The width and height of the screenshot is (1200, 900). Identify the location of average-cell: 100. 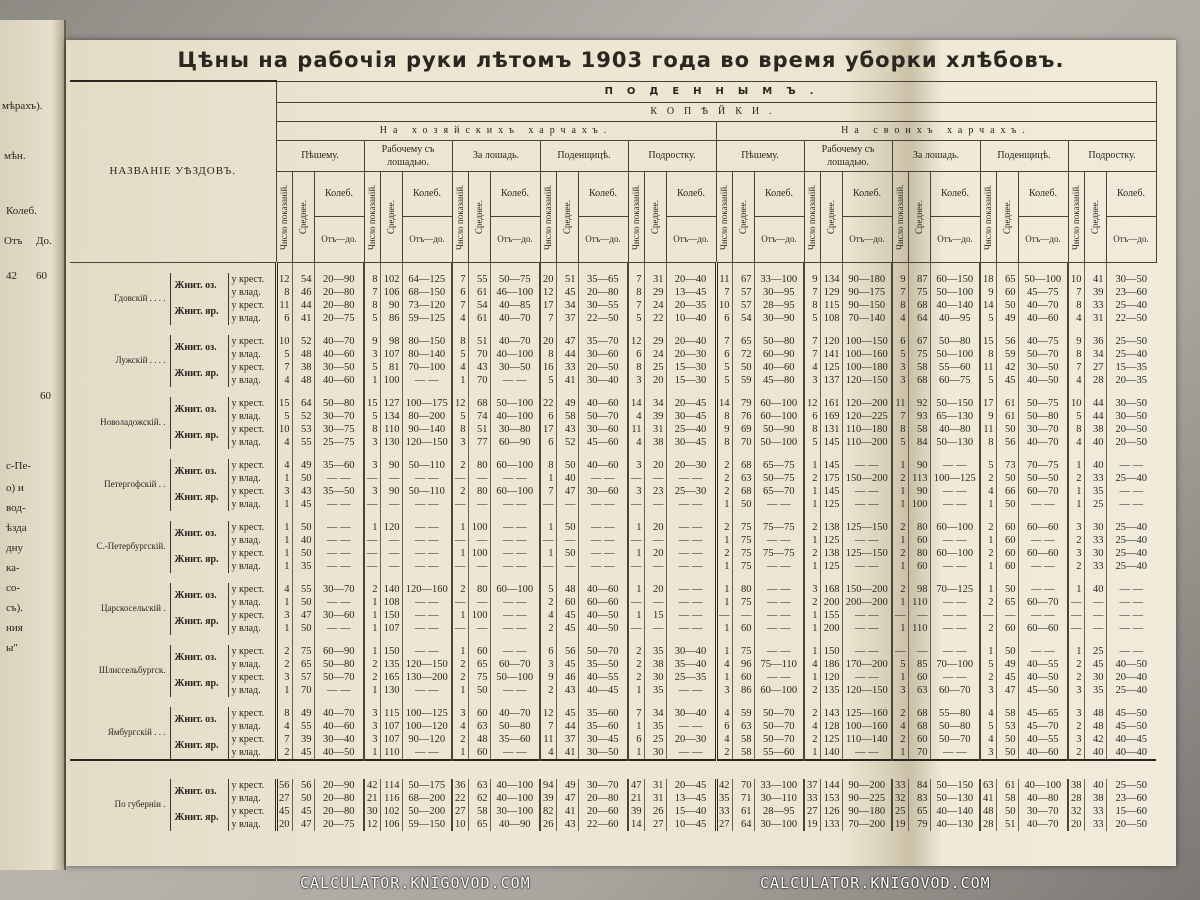
(478, 527).